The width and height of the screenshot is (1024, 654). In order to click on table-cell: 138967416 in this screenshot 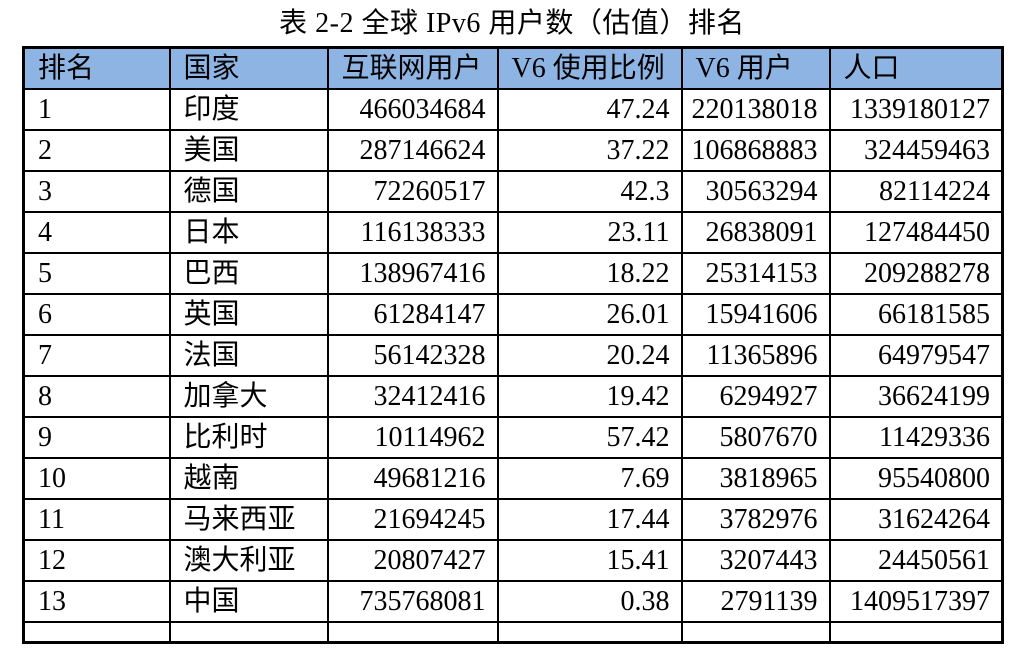, I will do `click(412, 273)`.